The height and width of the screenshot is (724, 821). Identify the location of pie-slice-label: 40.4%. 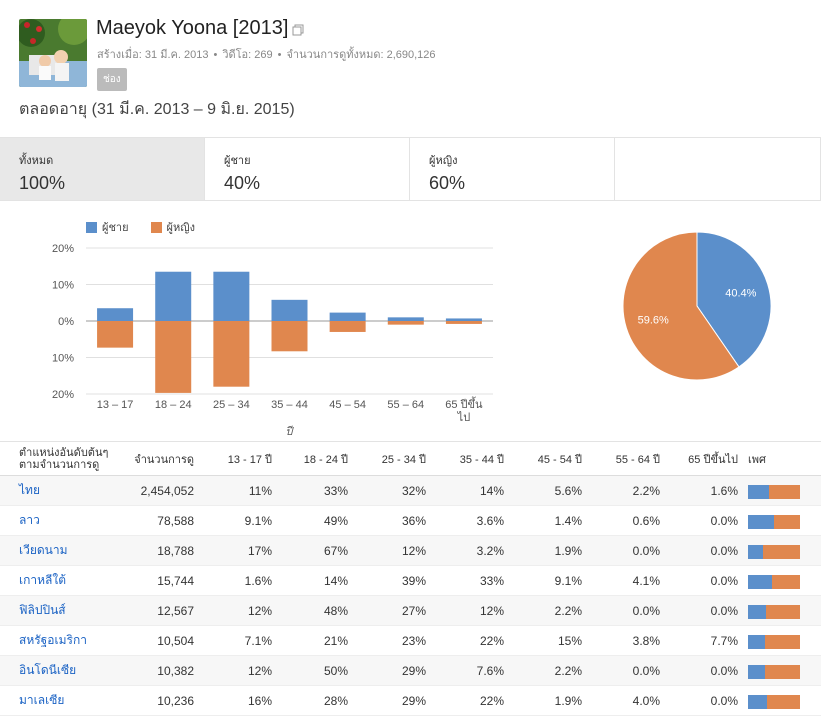
(740, 293).